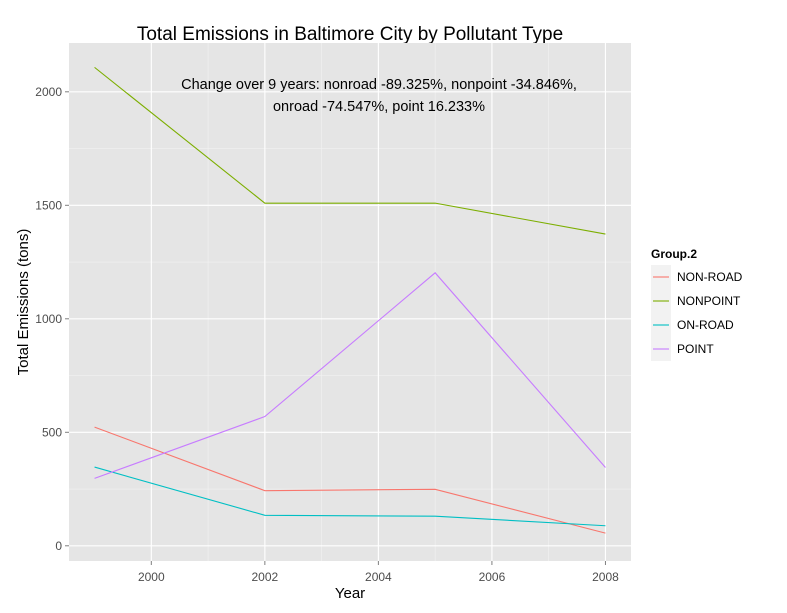 The height and width of the screenshot is (613, 787). I want to click on legend-label-on-road: ON-ROAD, so click(705, 325).